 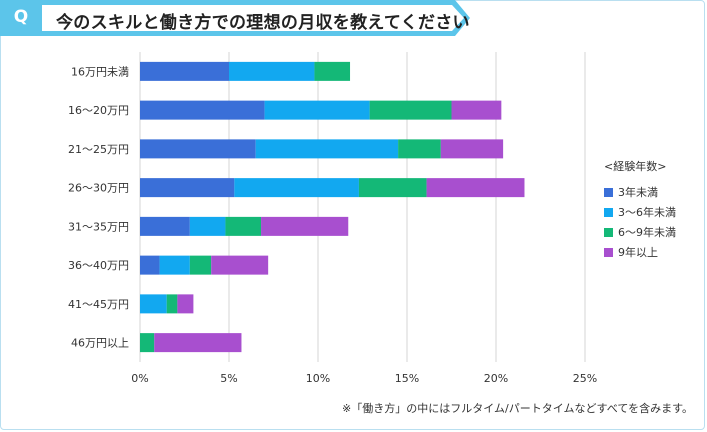 I want to click on legend-label: 3〜6年未満, so click(x=647, y=212).